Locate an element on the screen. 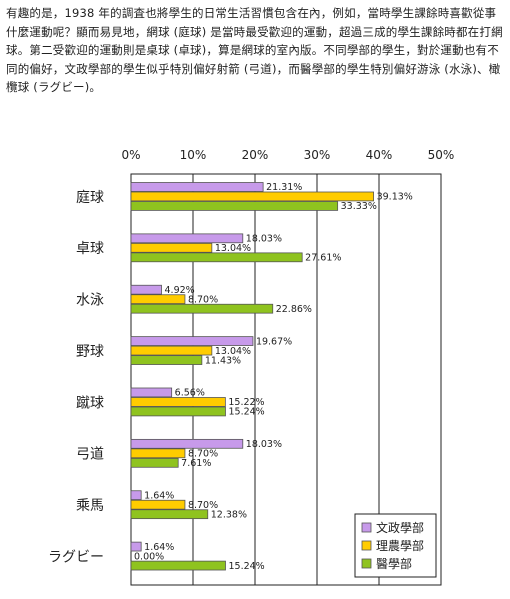 The image size is (510, 599). category-label: 弓道 is located at coordinates (90, 455).